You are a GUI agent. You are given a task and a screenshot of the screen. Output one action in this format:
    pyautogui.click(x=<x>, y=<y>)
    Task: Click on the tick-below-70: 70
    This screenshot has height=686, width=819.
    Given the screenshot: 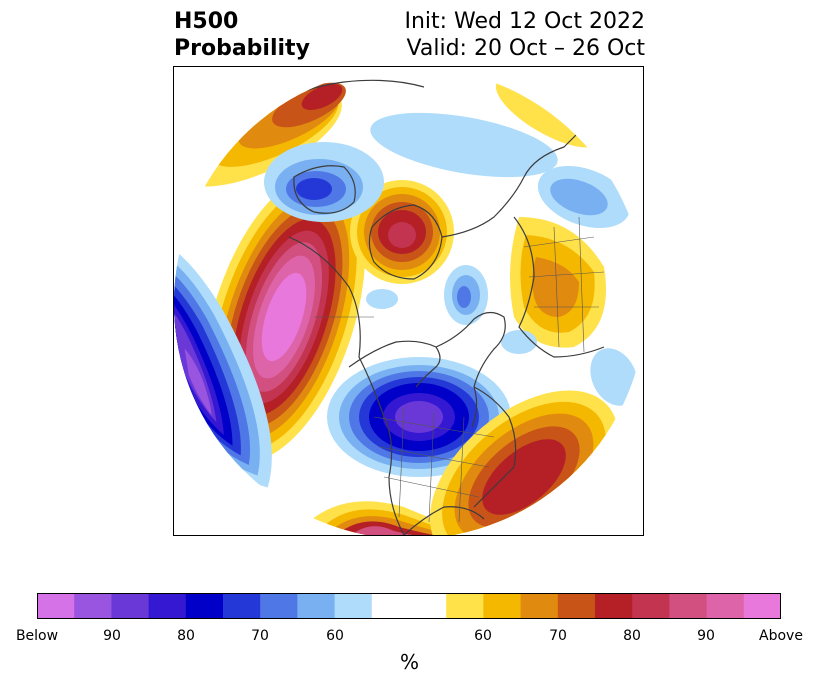 What is the action you would take?
    pyautogui.click(x=260, y=636)
    